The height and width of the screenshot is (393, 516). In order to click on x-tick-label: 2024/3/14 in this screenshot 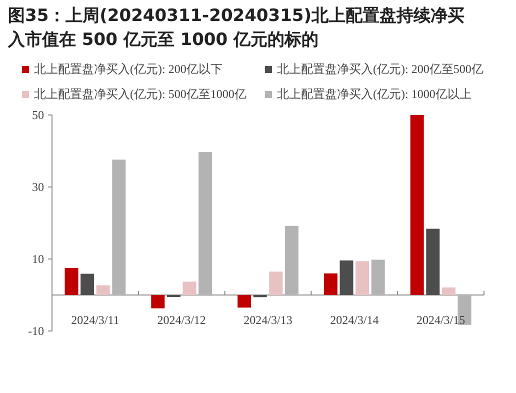, I will do `click(354, 320)`.